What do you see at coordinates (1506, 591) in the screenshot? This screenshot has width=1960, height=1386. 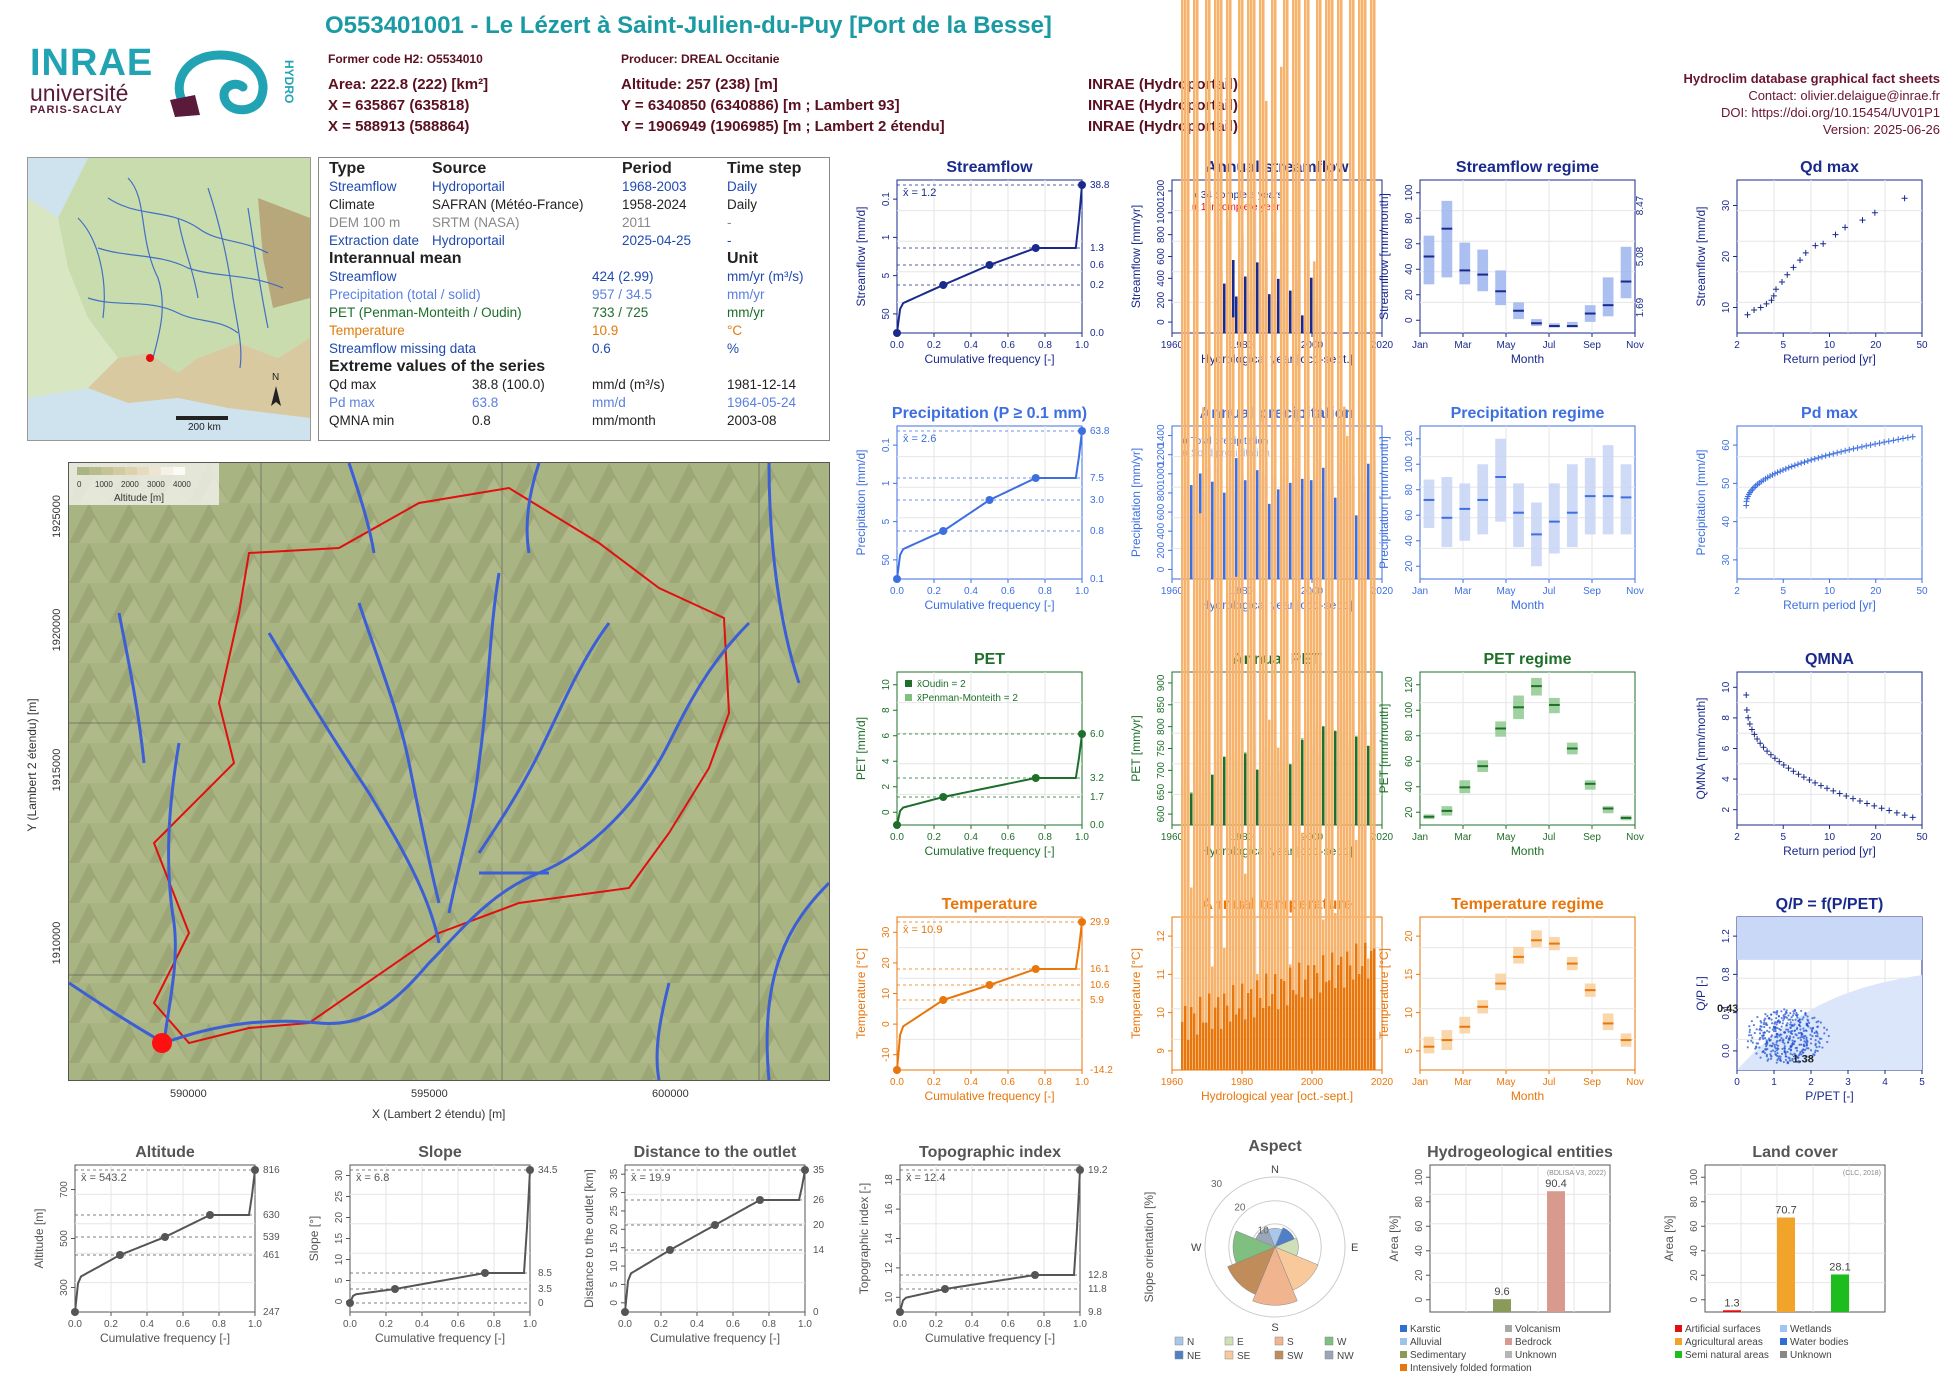 I see `x-tick-label: May` at bounding box center [1506, 591].